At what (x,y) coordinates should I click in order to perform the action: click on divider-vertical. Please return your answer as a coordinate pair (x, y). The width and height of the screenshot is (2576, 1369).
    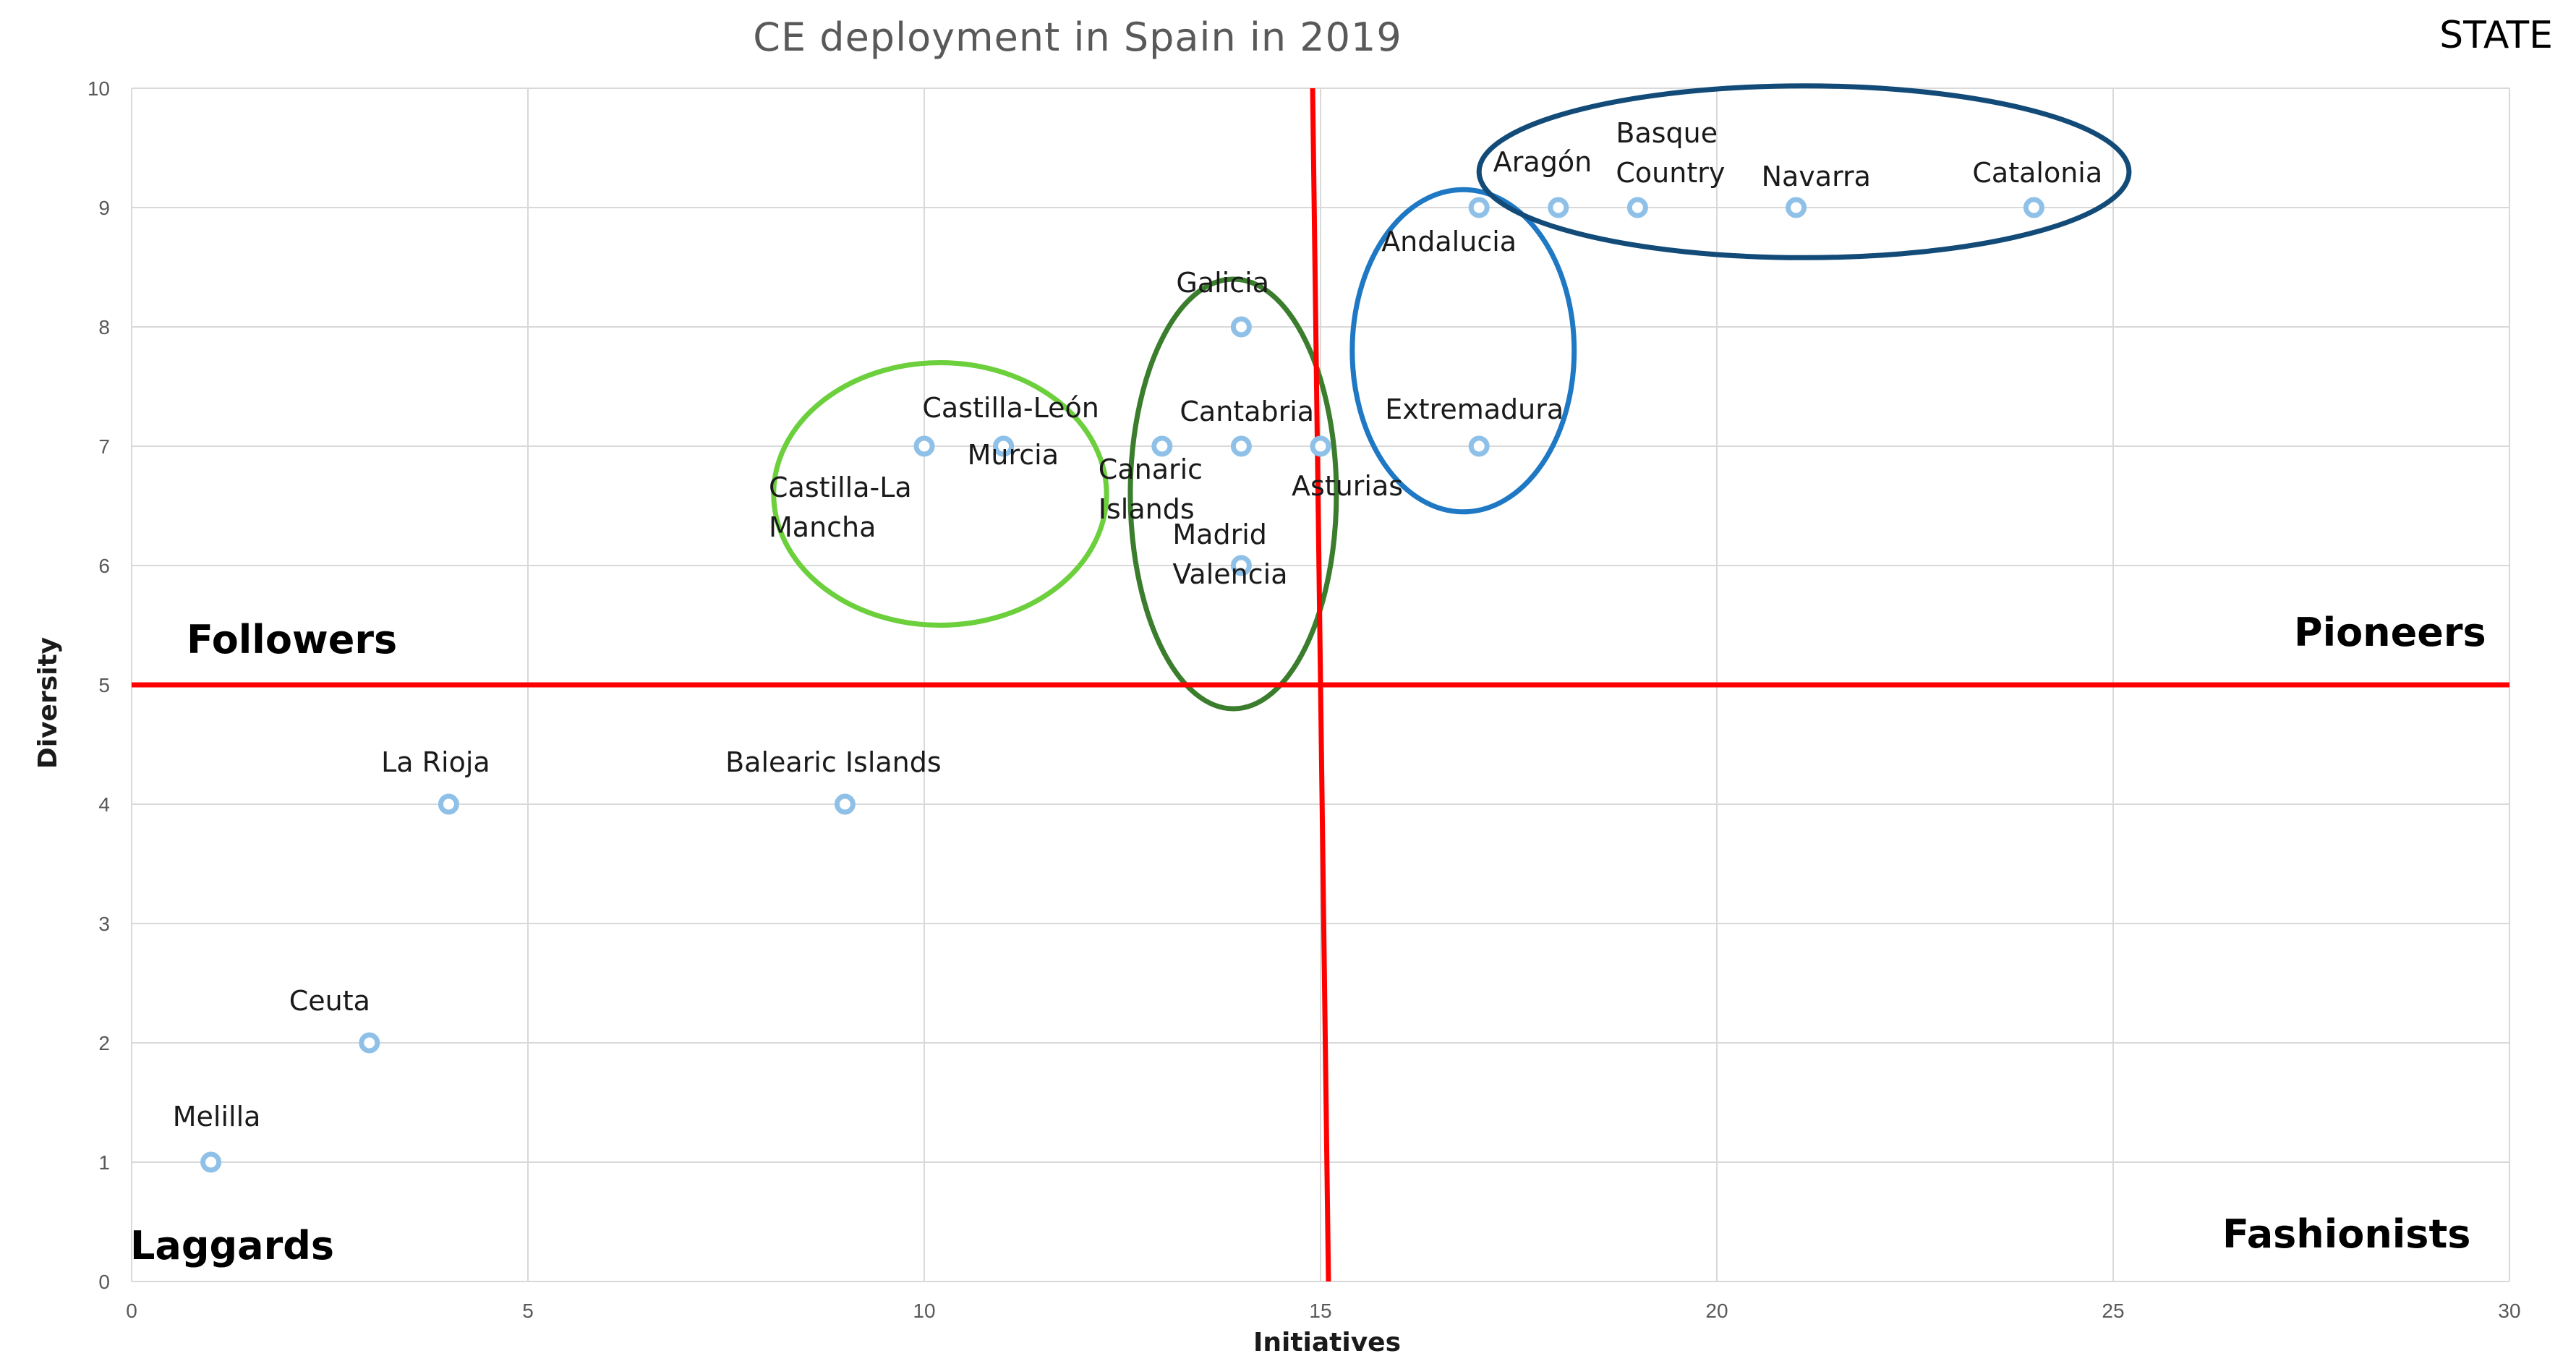
    Looking at the image, I should click on (1320, 685).